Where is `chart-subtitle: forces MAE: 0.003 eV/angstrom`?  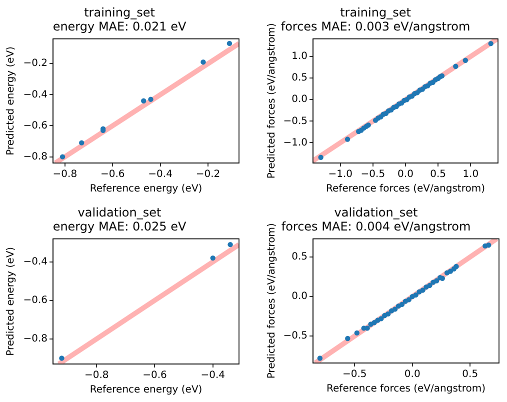
chart-subtitle: forces MAE: 0.003 eV/angstrom is located at coordinates (375, 27).